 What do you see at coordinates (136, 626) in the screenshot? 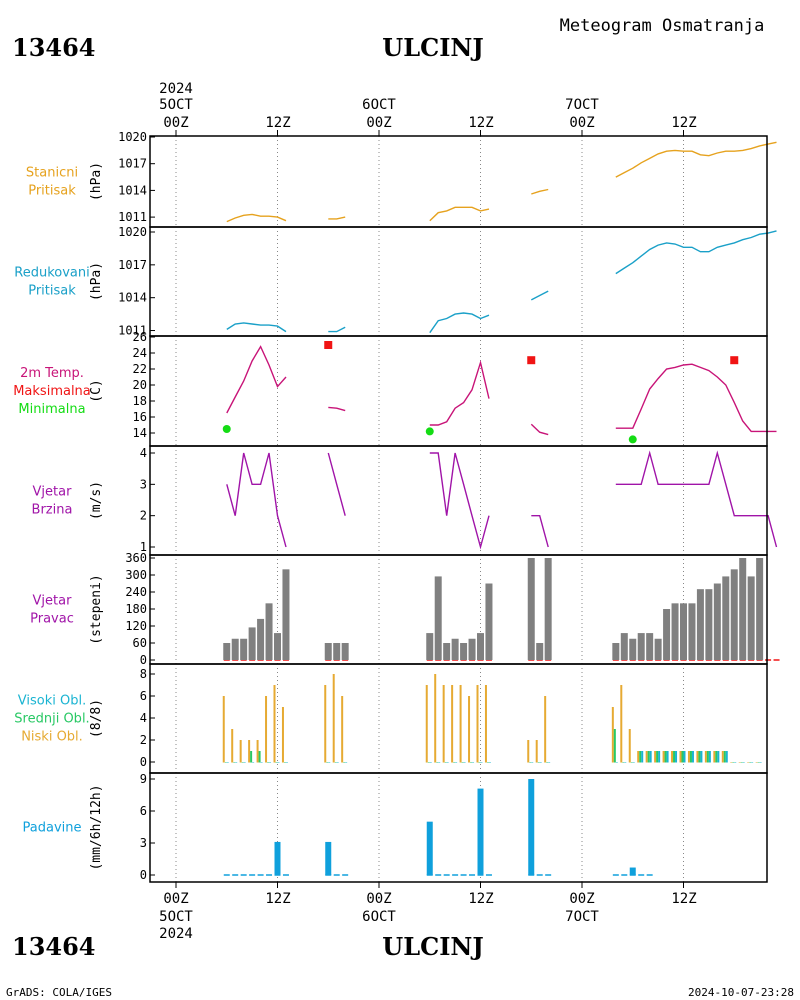
I see `y-tick-label: 120` at bounding box center [136, 626].